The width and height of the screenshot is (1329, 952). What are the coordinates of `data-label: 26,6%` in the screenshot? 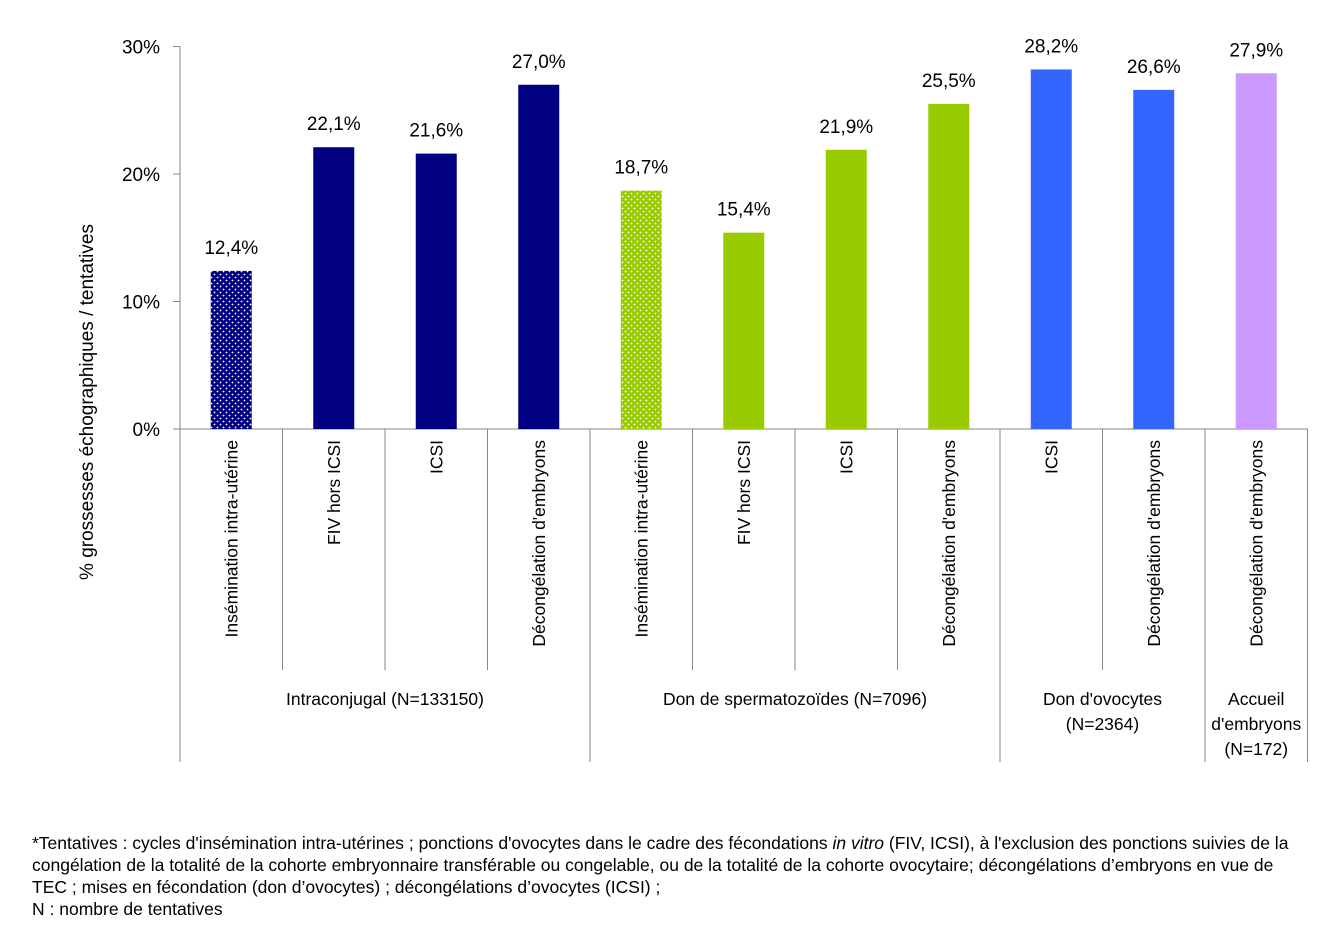 It's located at (1154, 67).